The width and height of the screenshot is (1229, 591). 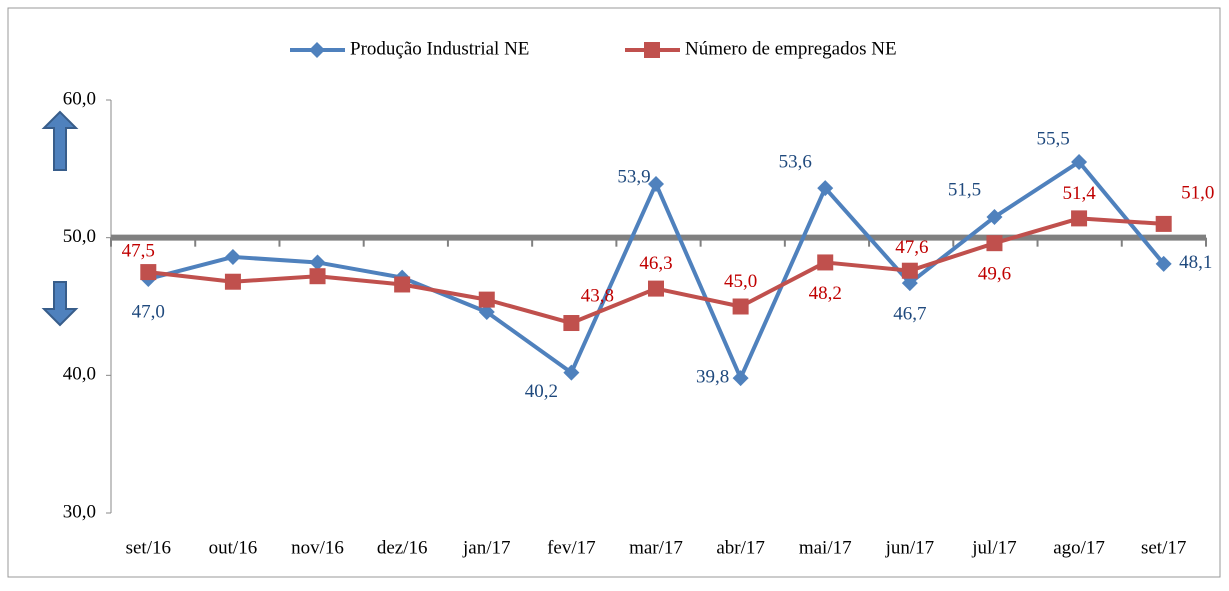 What do you see at coordinates (1079, 193) in the screenshot?
I see `data-label: 51,4` at bounding box center [1079, 193].